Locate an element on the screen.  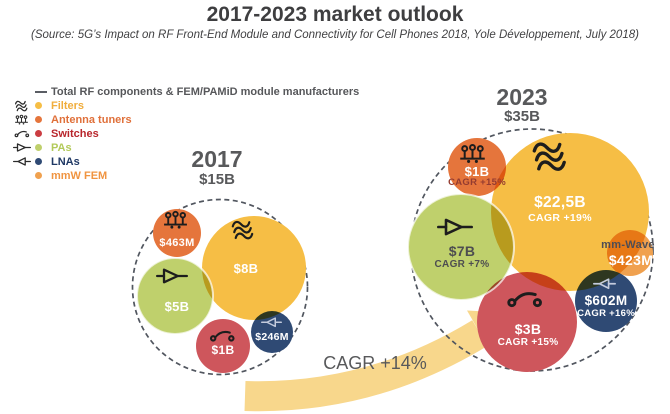
value-2017-antenna-tuners: $463M is located at coordinates (177, 243).